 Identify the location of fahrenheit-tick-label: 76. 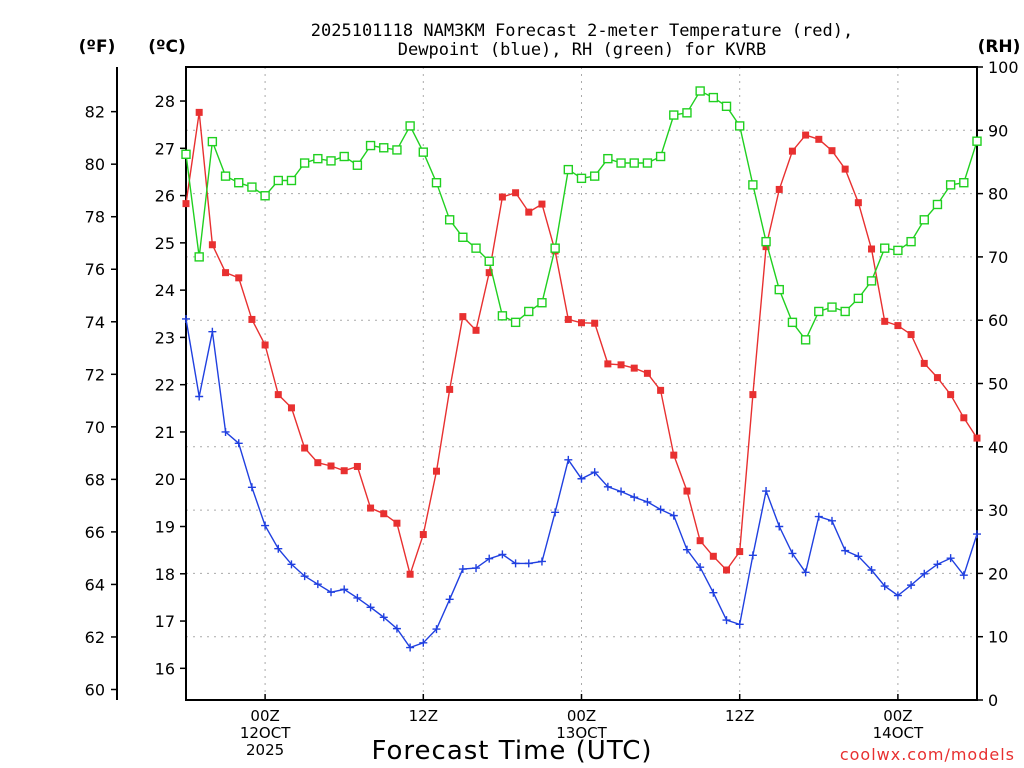
(95, 269).